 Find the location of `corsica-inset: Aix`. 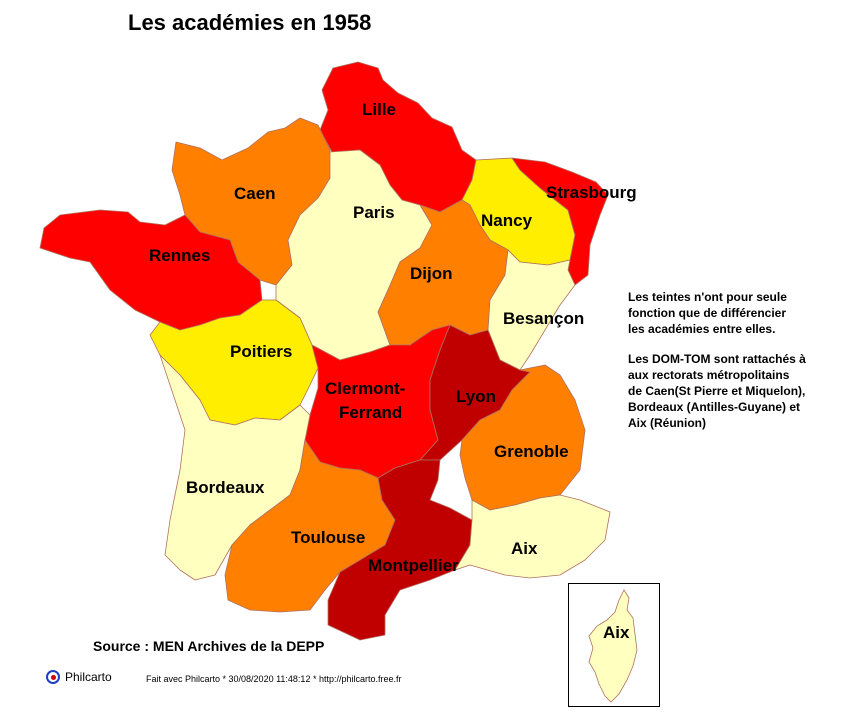

corsica-inset: Aix is located at coordinates (614, 645).